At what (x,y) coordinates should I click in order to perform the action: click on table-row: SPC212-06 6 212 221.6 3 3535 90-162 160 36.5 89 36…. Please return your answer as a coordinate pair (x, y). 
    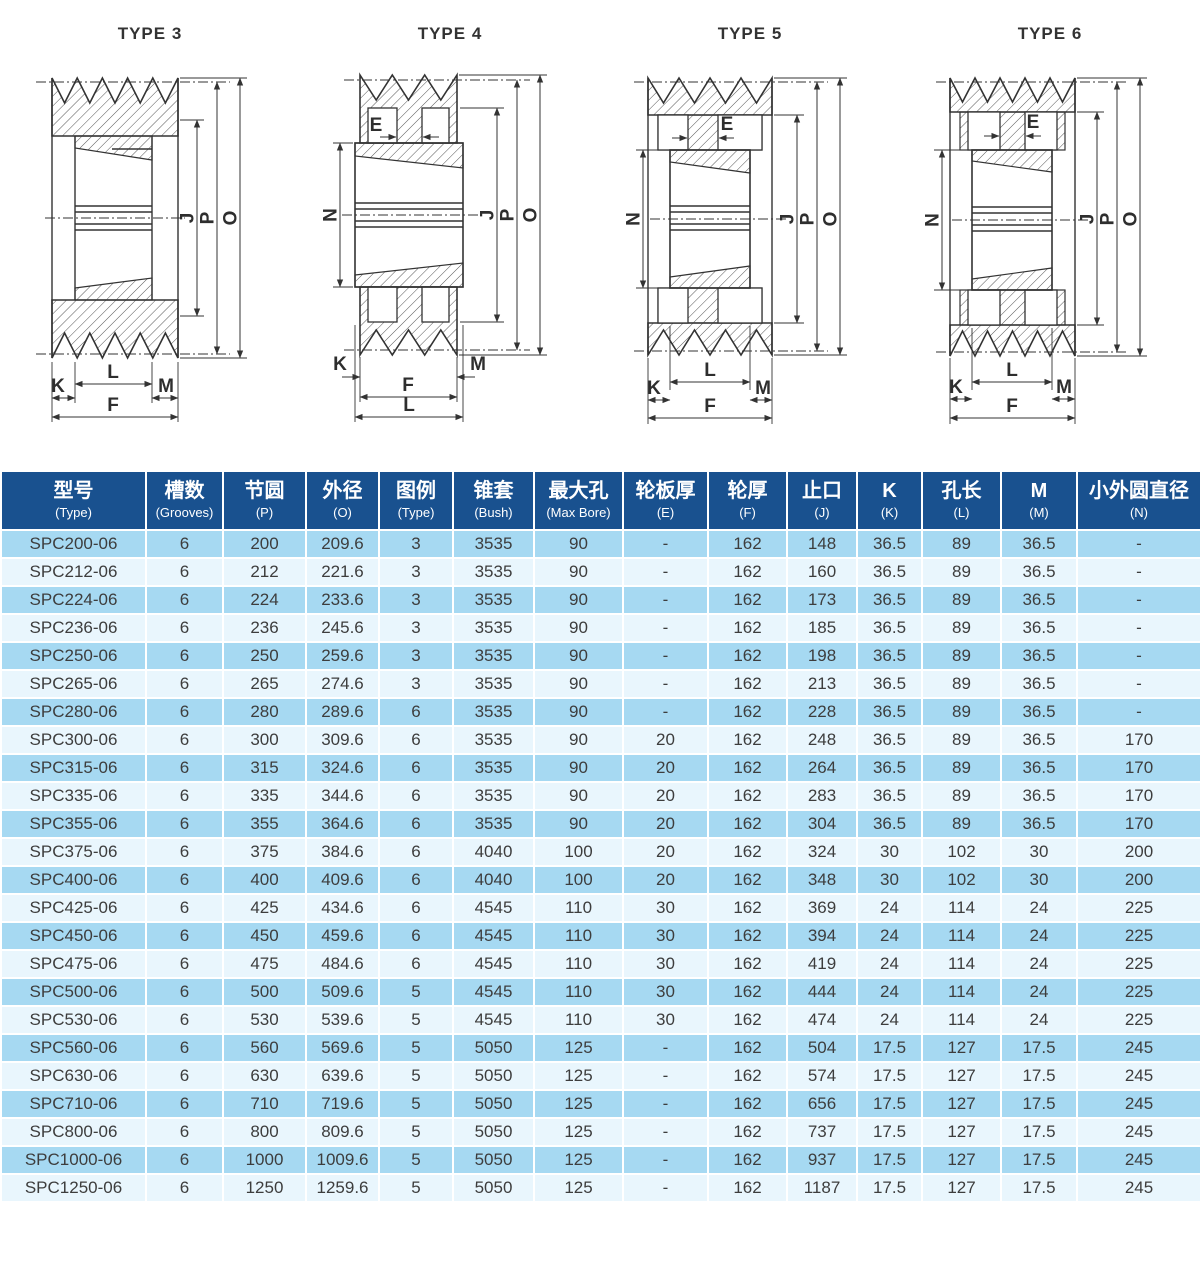
    Looking at the image, I should click on (600, 571).